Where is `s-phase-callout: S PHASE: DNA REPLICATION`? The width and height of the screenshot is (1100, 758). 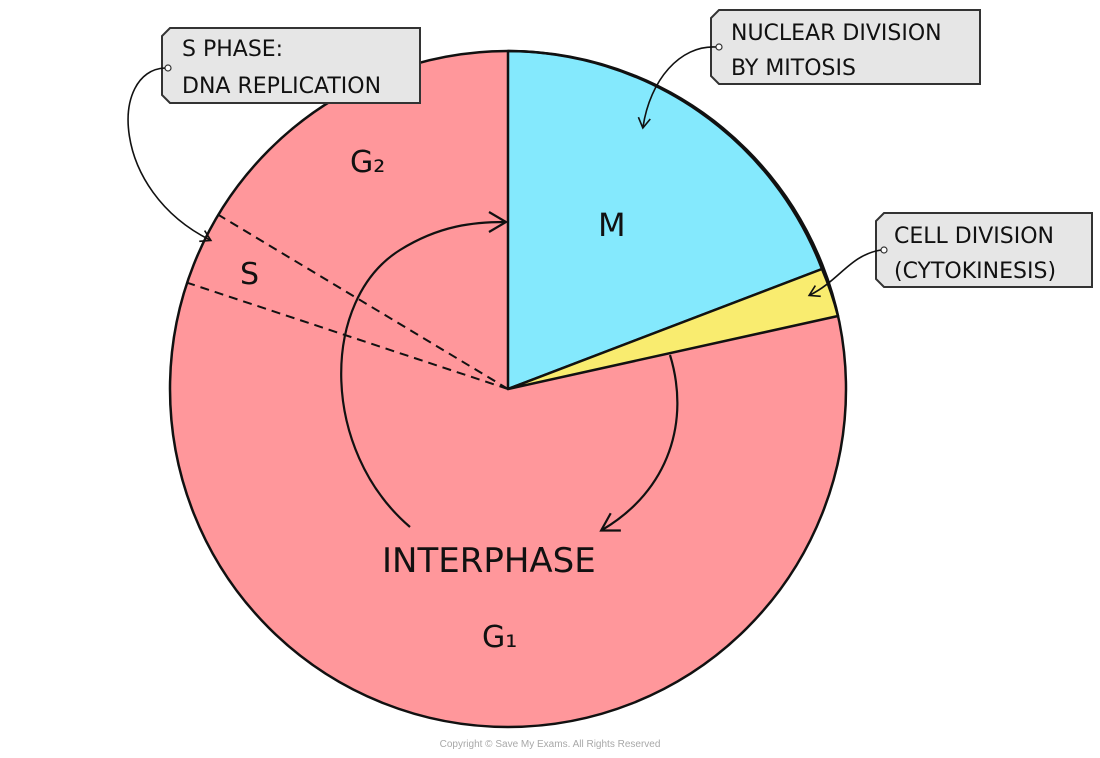 s-phase-callout: S PHASE: DNA REPLICATION is located at coordinates (274, 135).